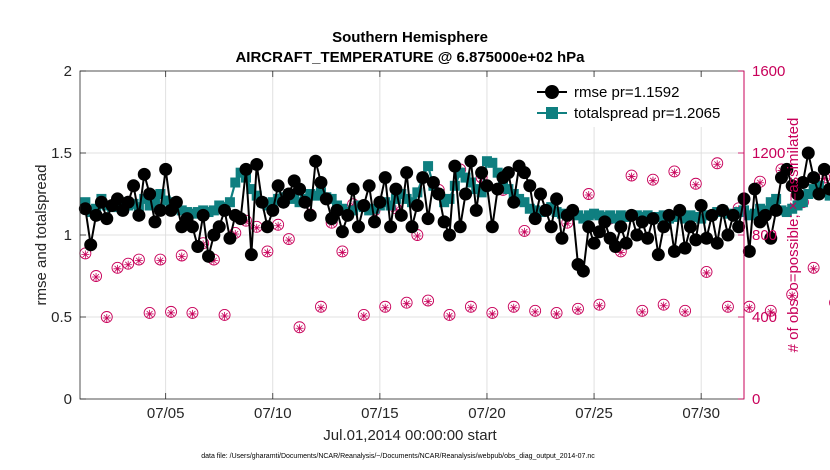 The height and width of the screenshot is (470, 830). Describe the element at coordinates (793, 235) in the screenshot. I see `y-axis-right-label: # of obs: o=possible; ×=assimilated` at that location.